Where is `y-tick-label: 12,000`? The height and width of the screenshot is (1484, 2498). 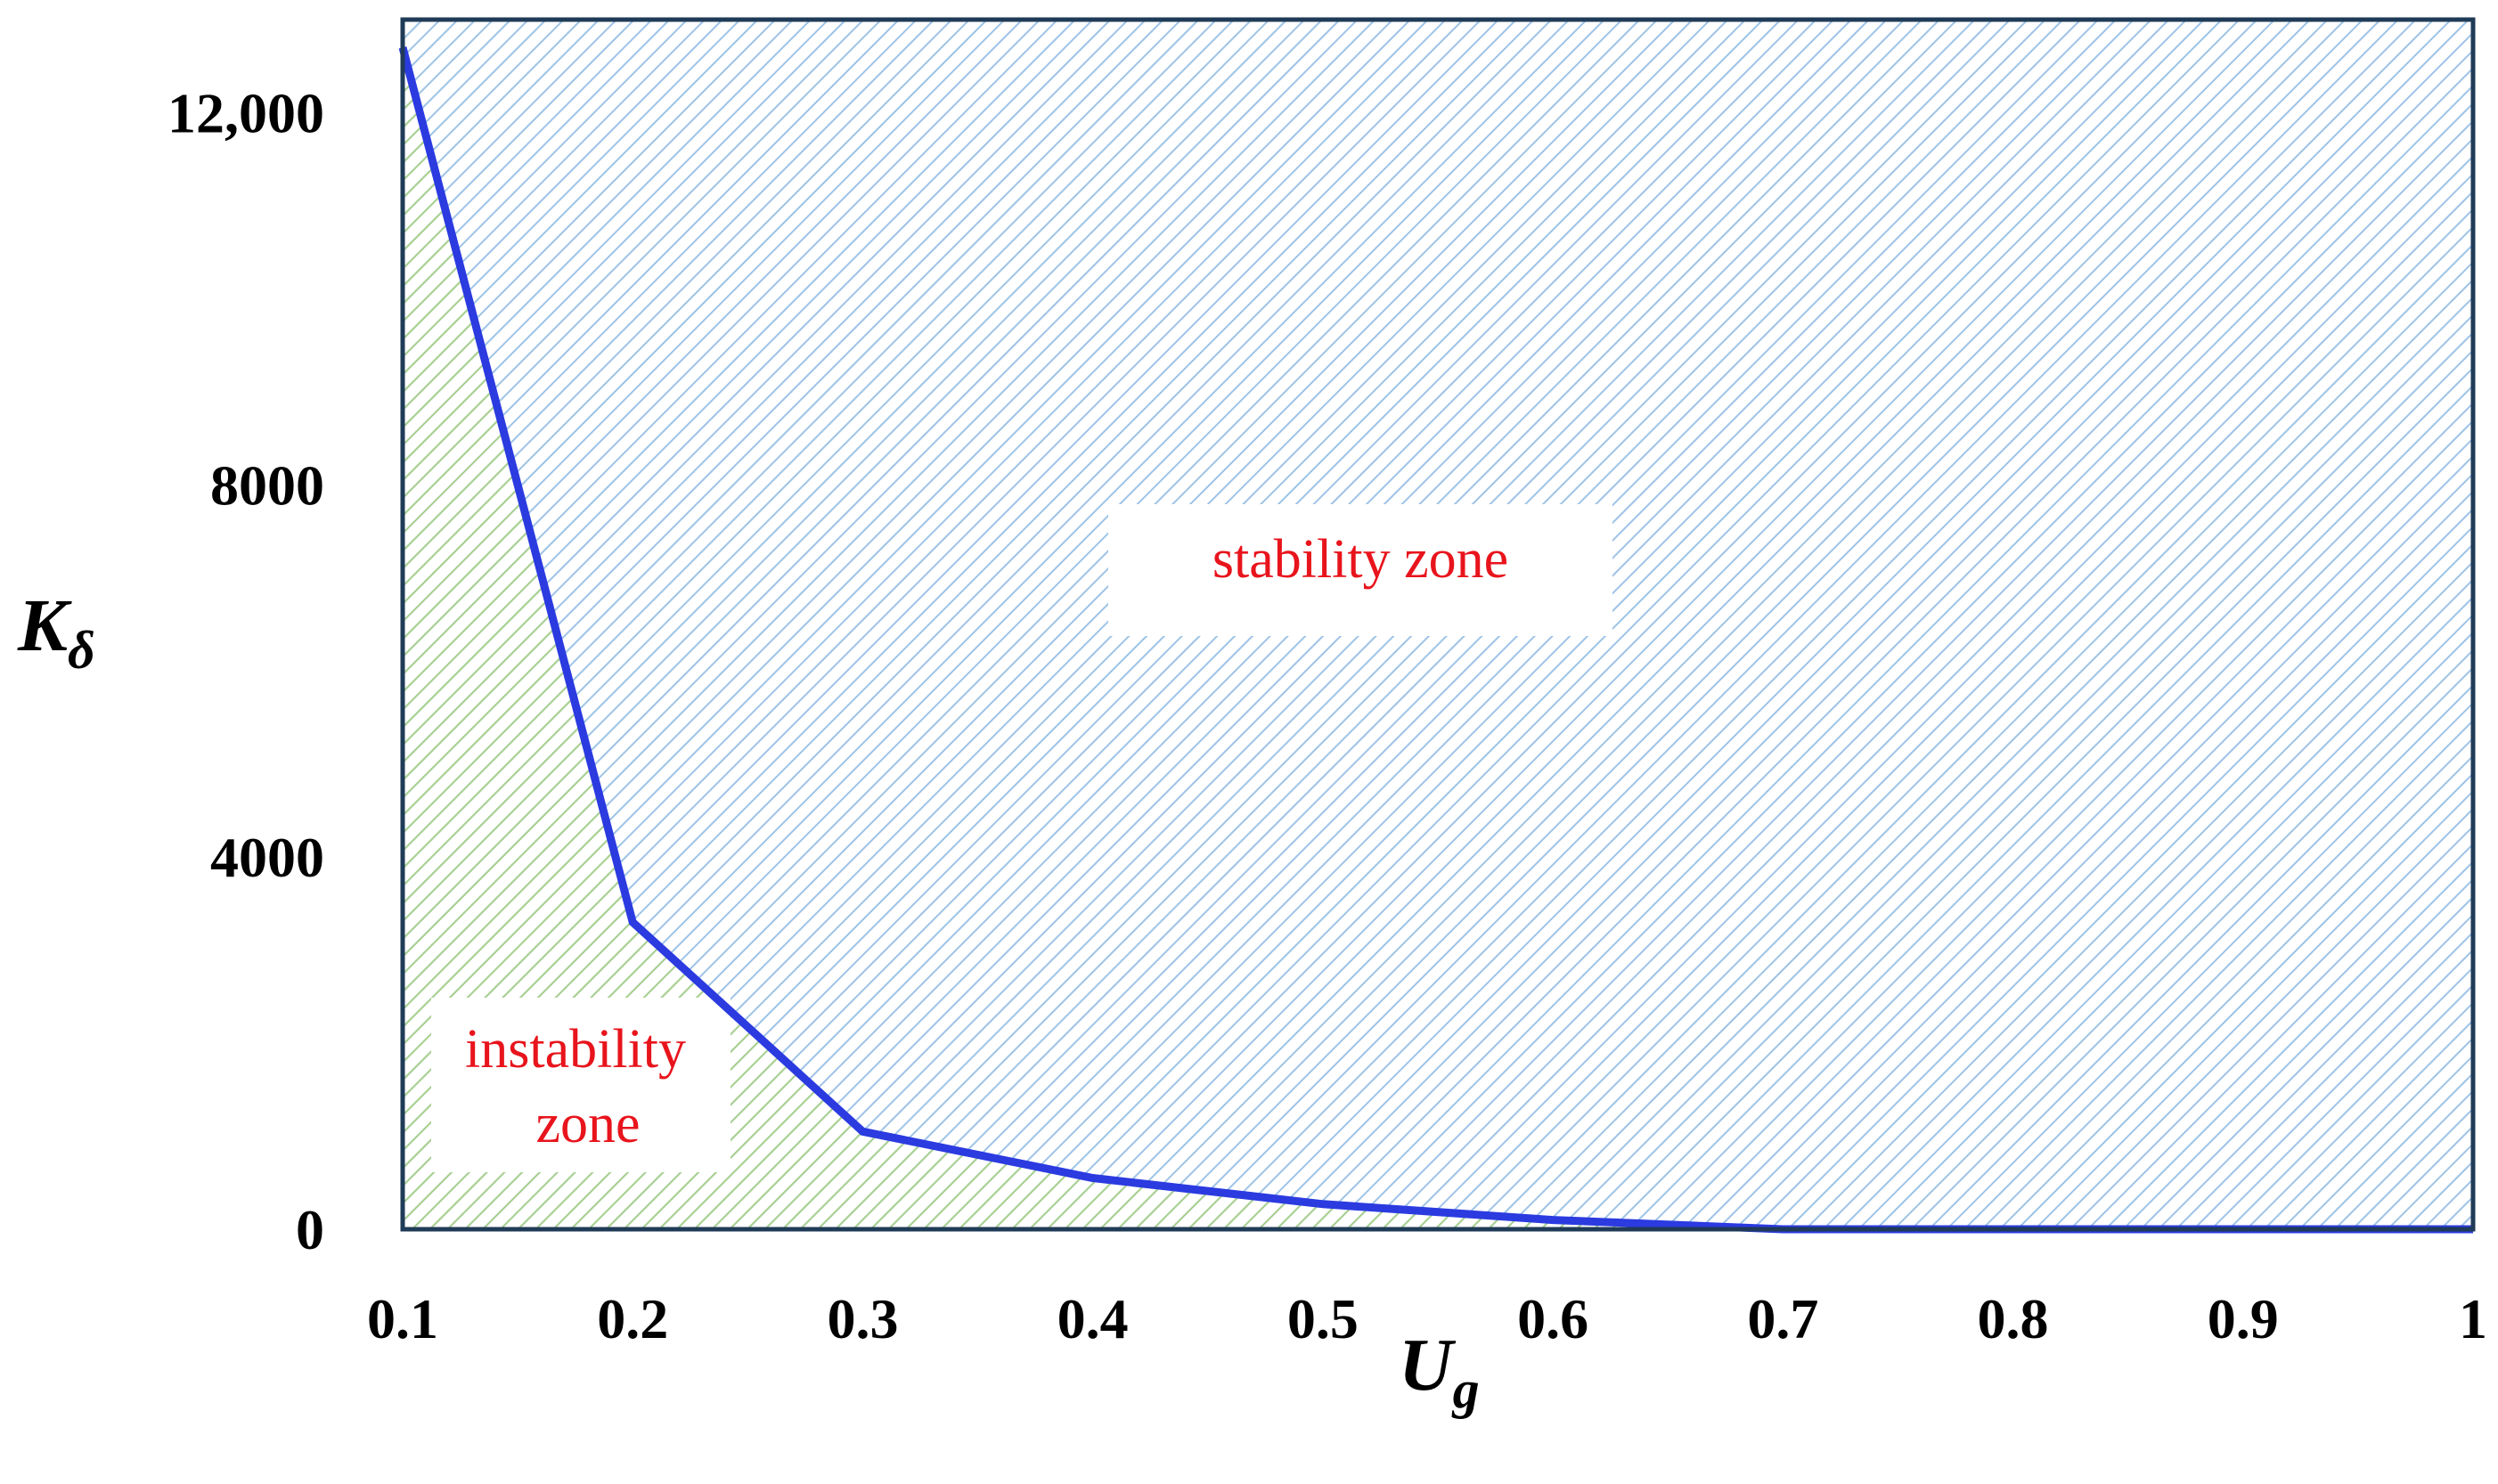
y-tick-label: 12,000 is located at coordinates (245, 113).